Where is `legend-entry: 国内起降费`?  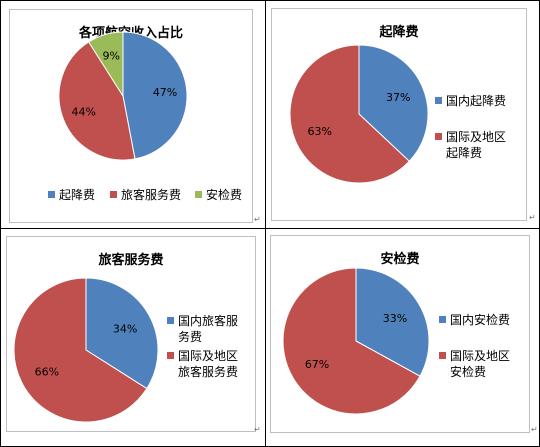
legend-entry: 国内起降费 is located at coordinates (470, 101).